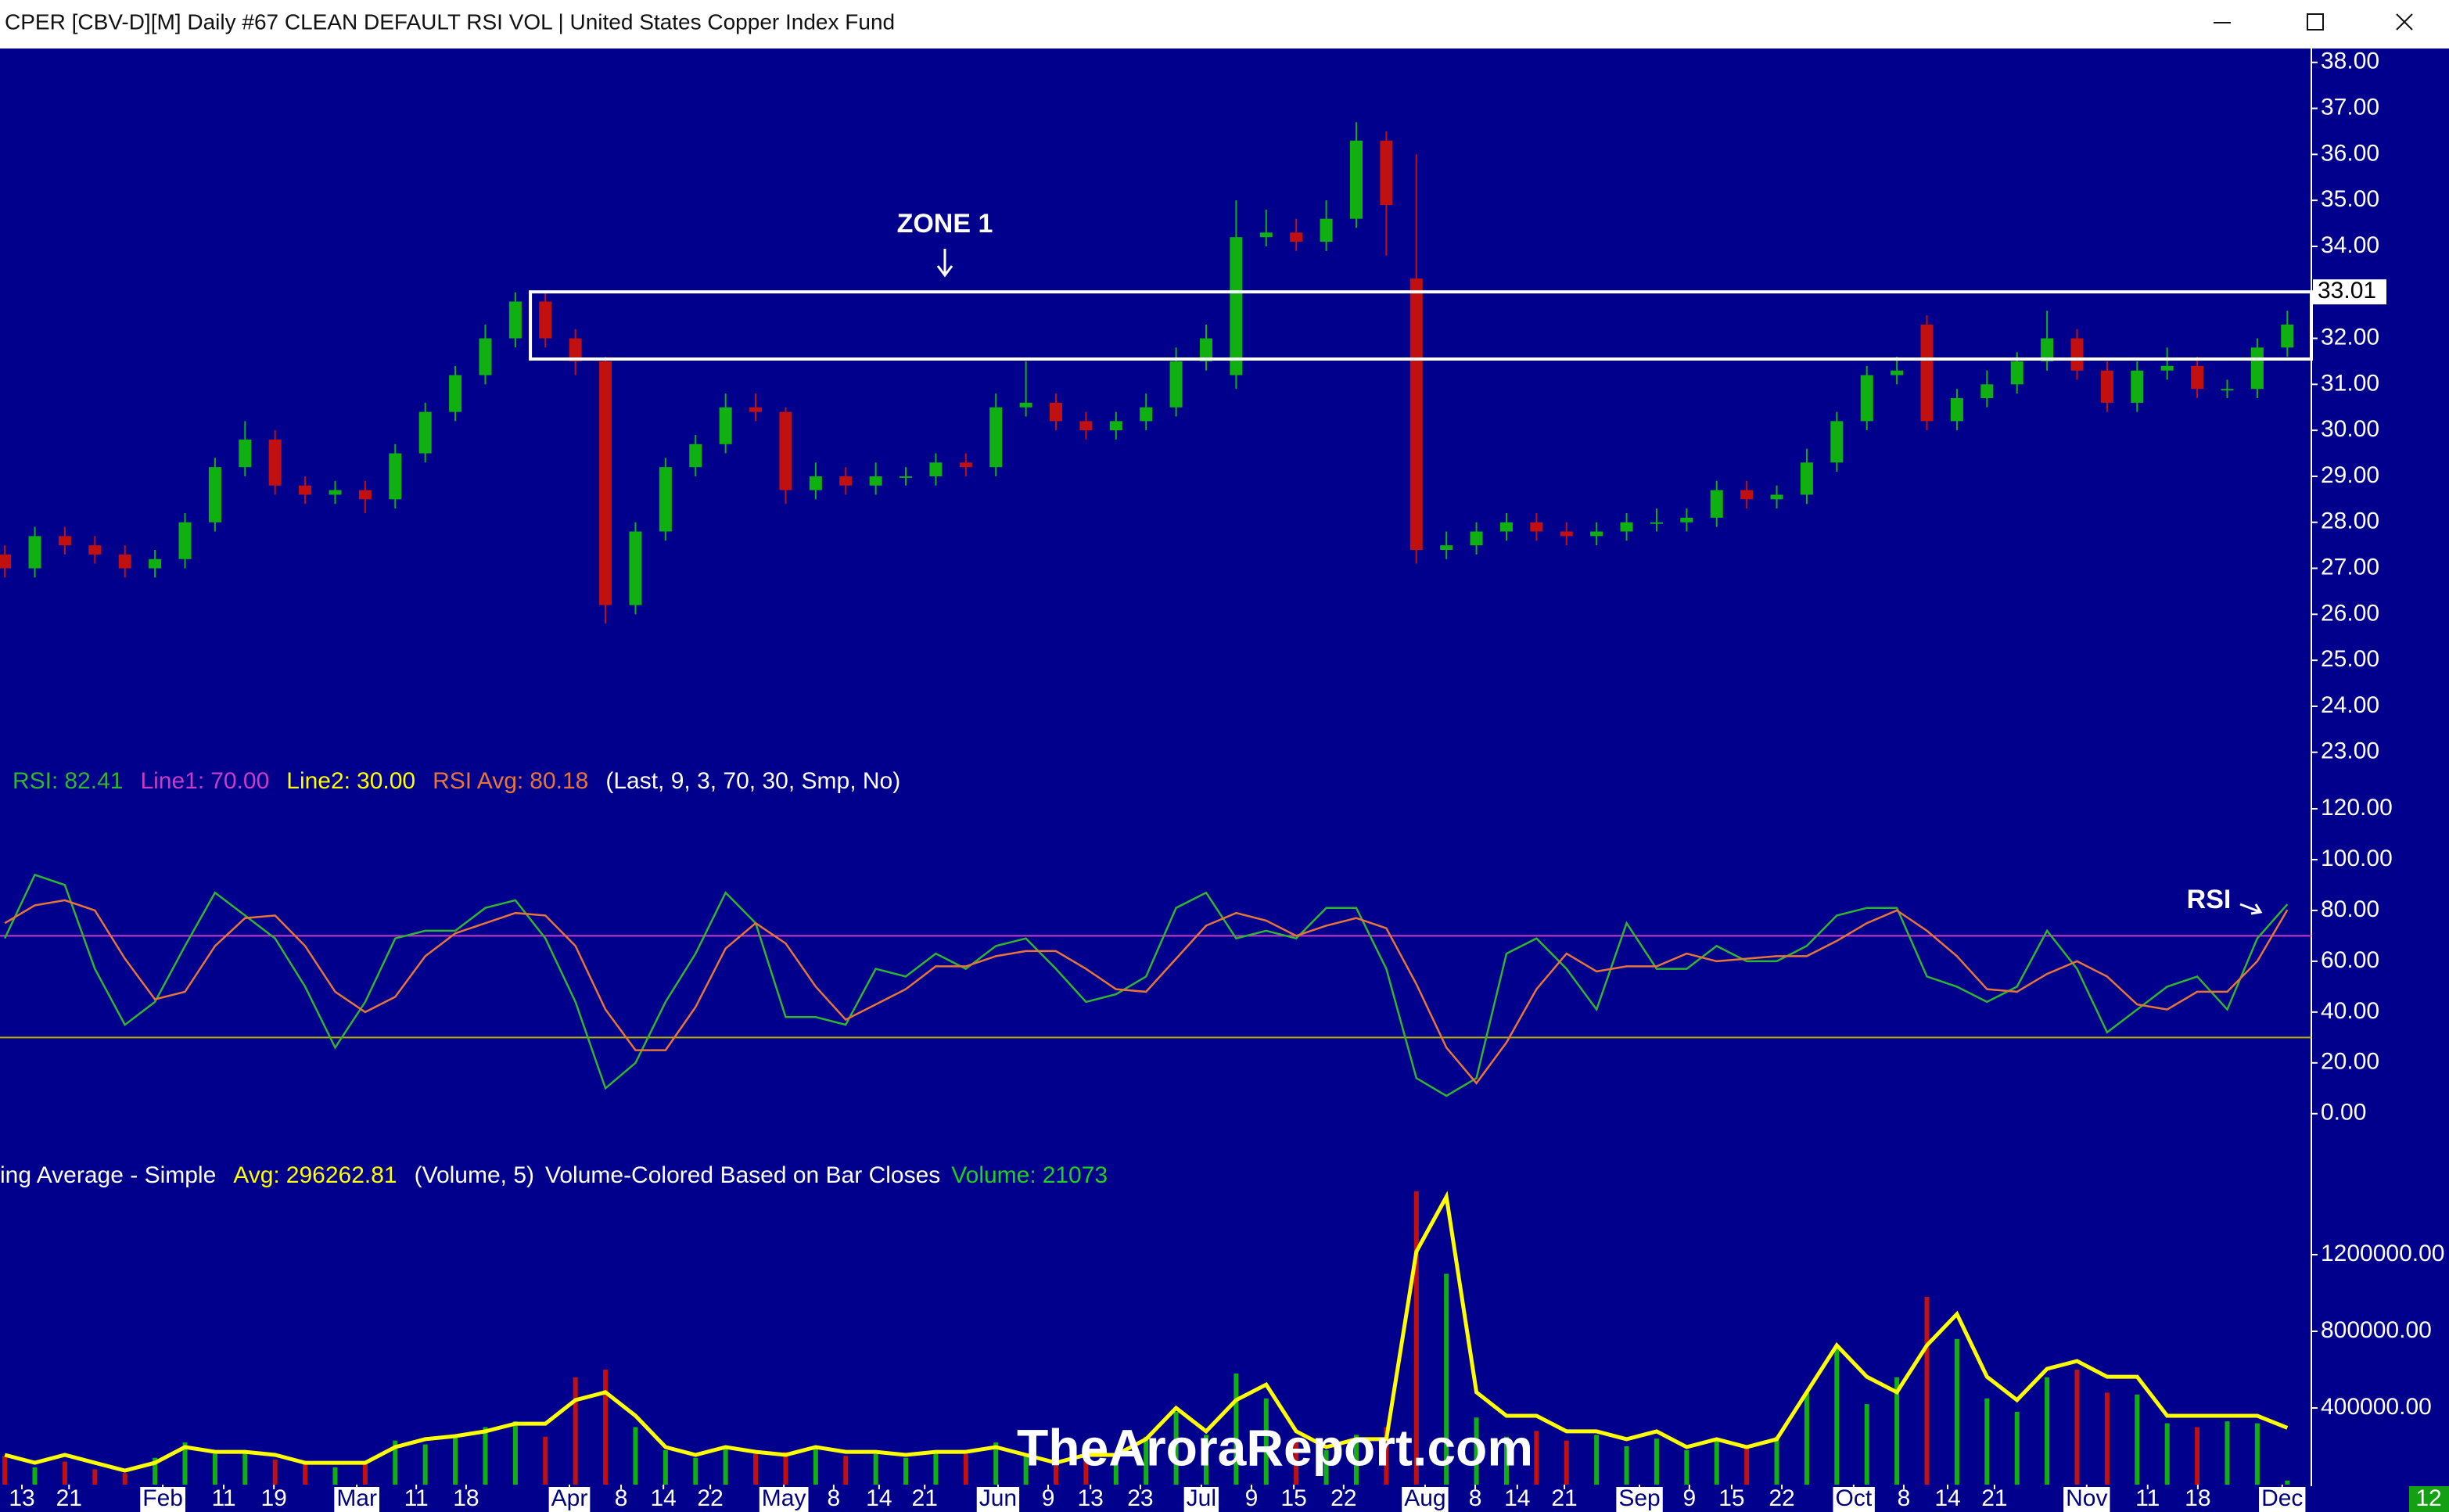 The height and width of the screenshot is (1512, 2449). What do you see at coordinates (1140, 1498) in the screenshot?
I see `x-tick-label: 23` at bounding box center [1140, 1498].